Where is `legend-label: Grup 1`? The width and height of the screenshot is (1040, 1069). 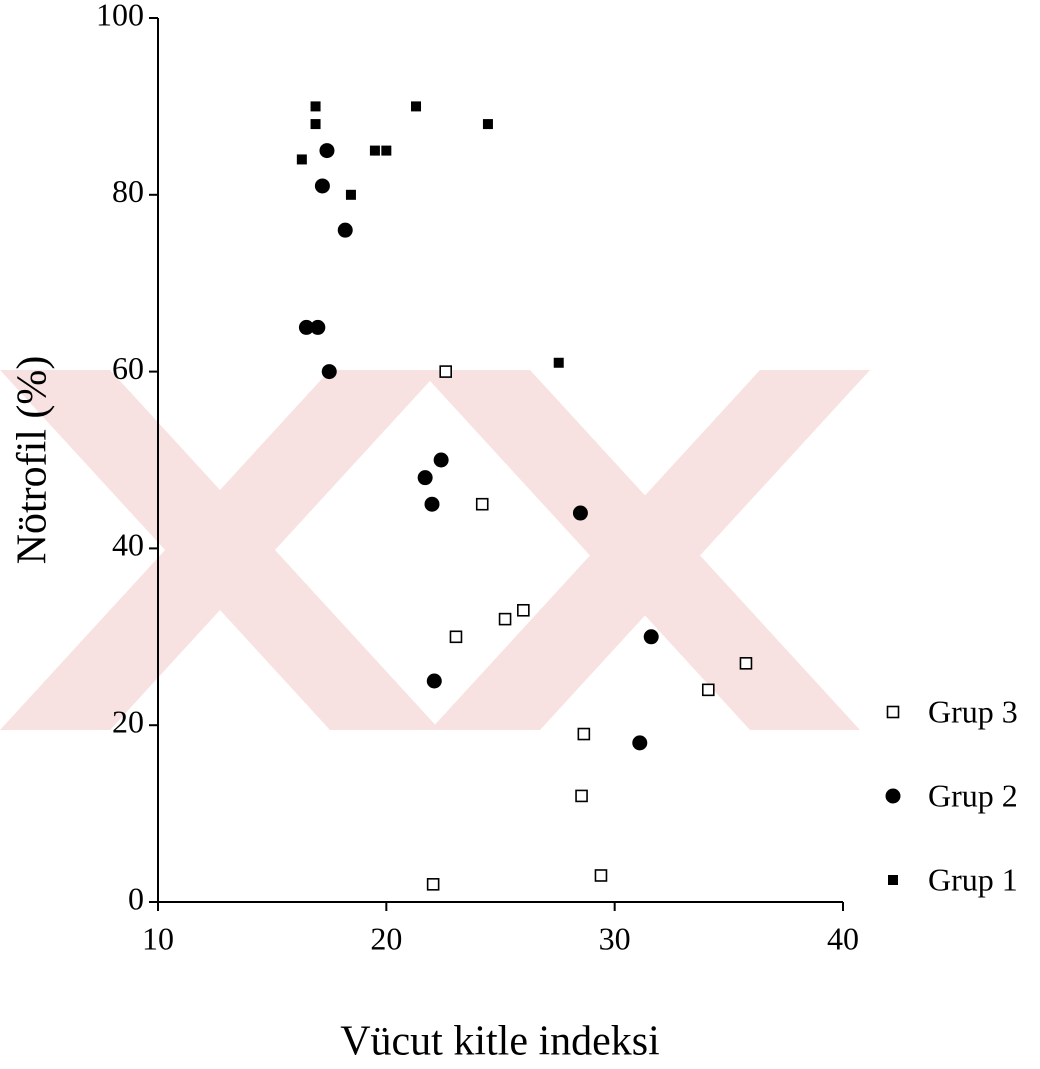
legend-label: Grup 1 is located at coordinates (973, 879).